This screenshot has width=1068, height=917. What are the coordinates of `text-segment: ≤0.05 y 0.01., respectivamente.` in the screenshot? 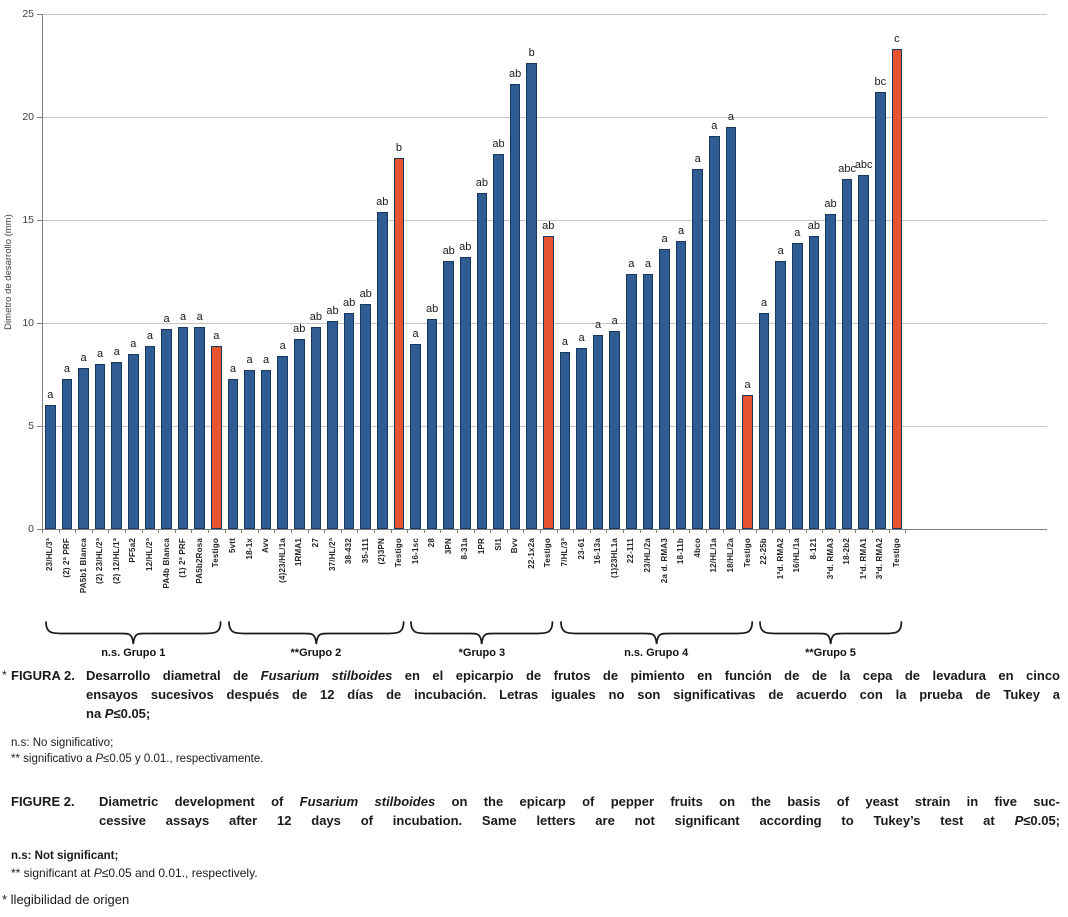 It's located at (183, 758).